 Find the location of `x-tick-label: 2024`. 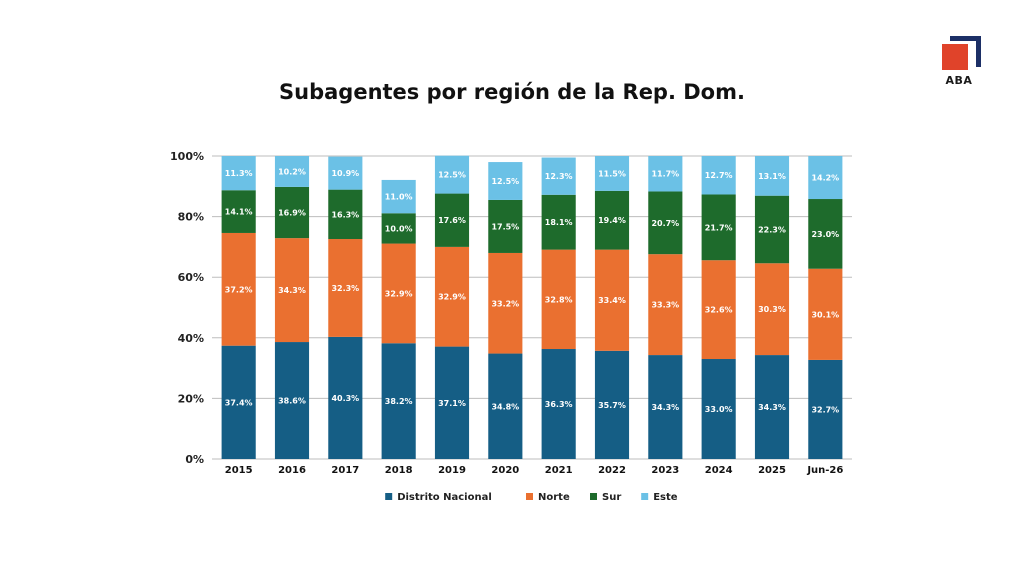

x-tick-label: 2024 is located at coordinates (719, 470).